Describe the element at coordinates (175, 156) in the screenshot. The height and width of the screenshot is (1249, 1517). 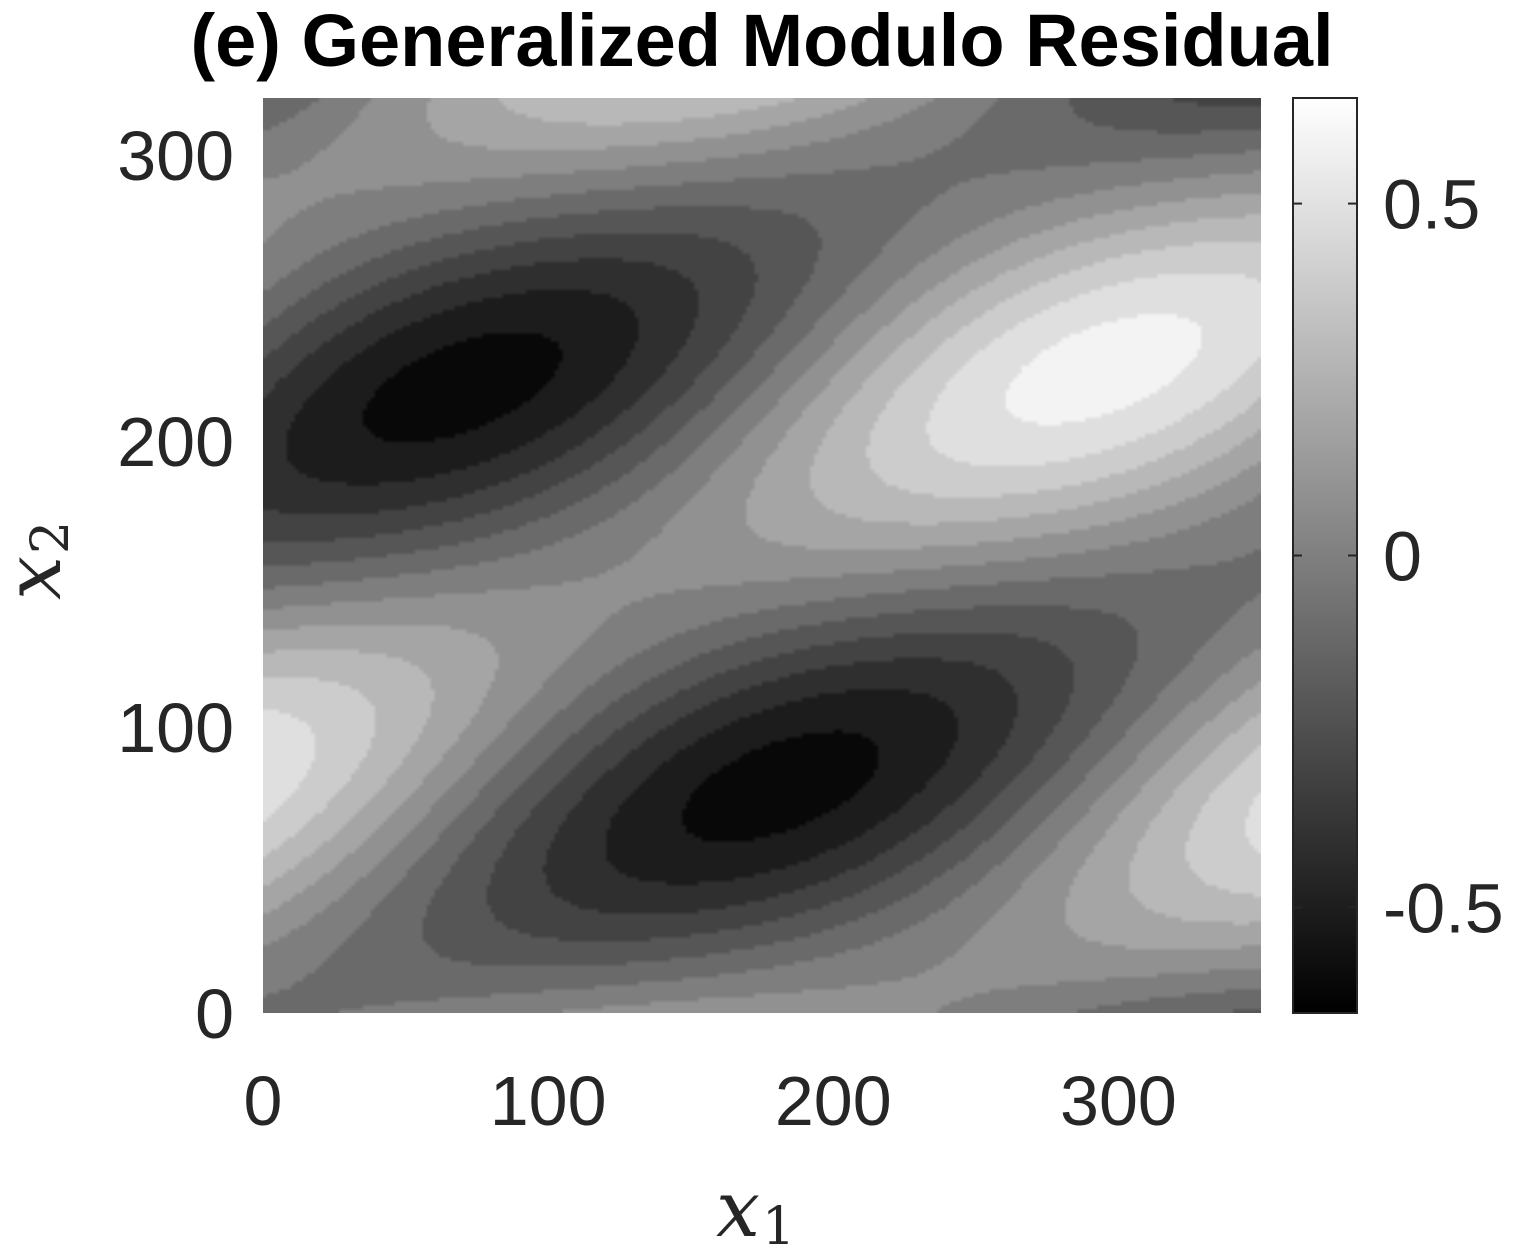
I see `y-tick-label: 300` at that location.